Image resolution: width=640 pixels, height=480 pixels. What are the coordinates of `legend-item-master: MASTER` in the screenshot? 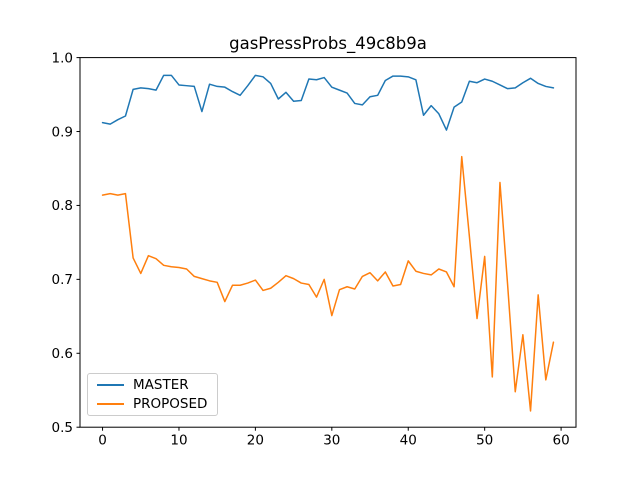 It's located at (152, 384).